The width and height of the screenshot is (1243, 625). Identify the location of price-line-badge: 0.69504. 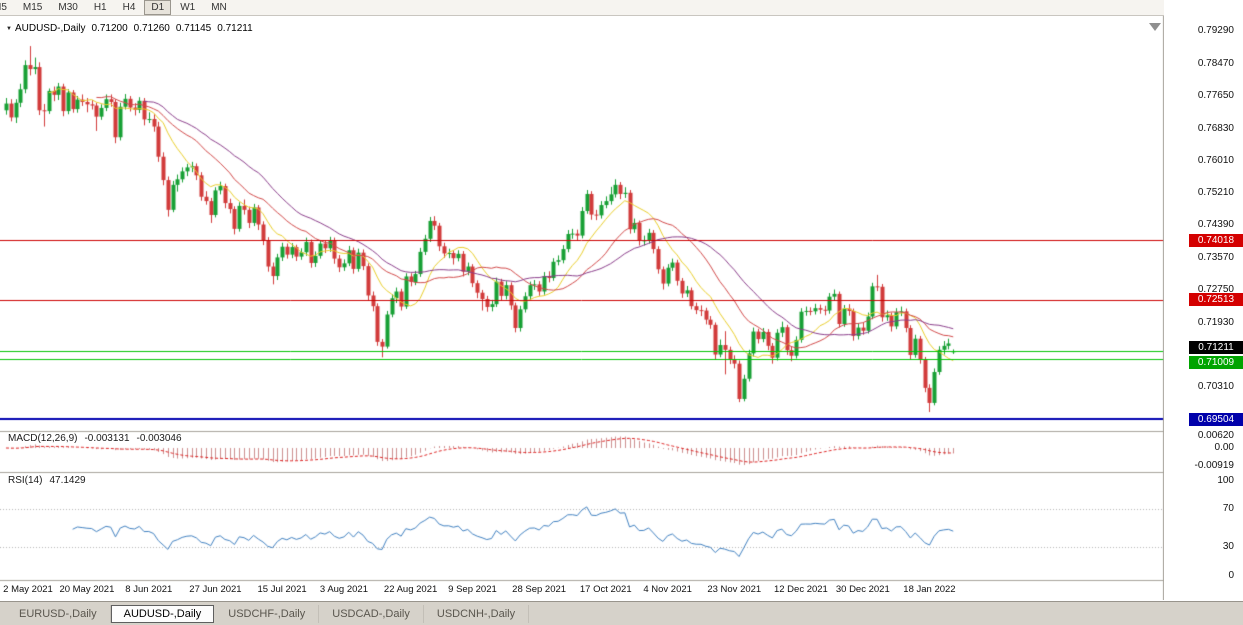
(1216, 419).